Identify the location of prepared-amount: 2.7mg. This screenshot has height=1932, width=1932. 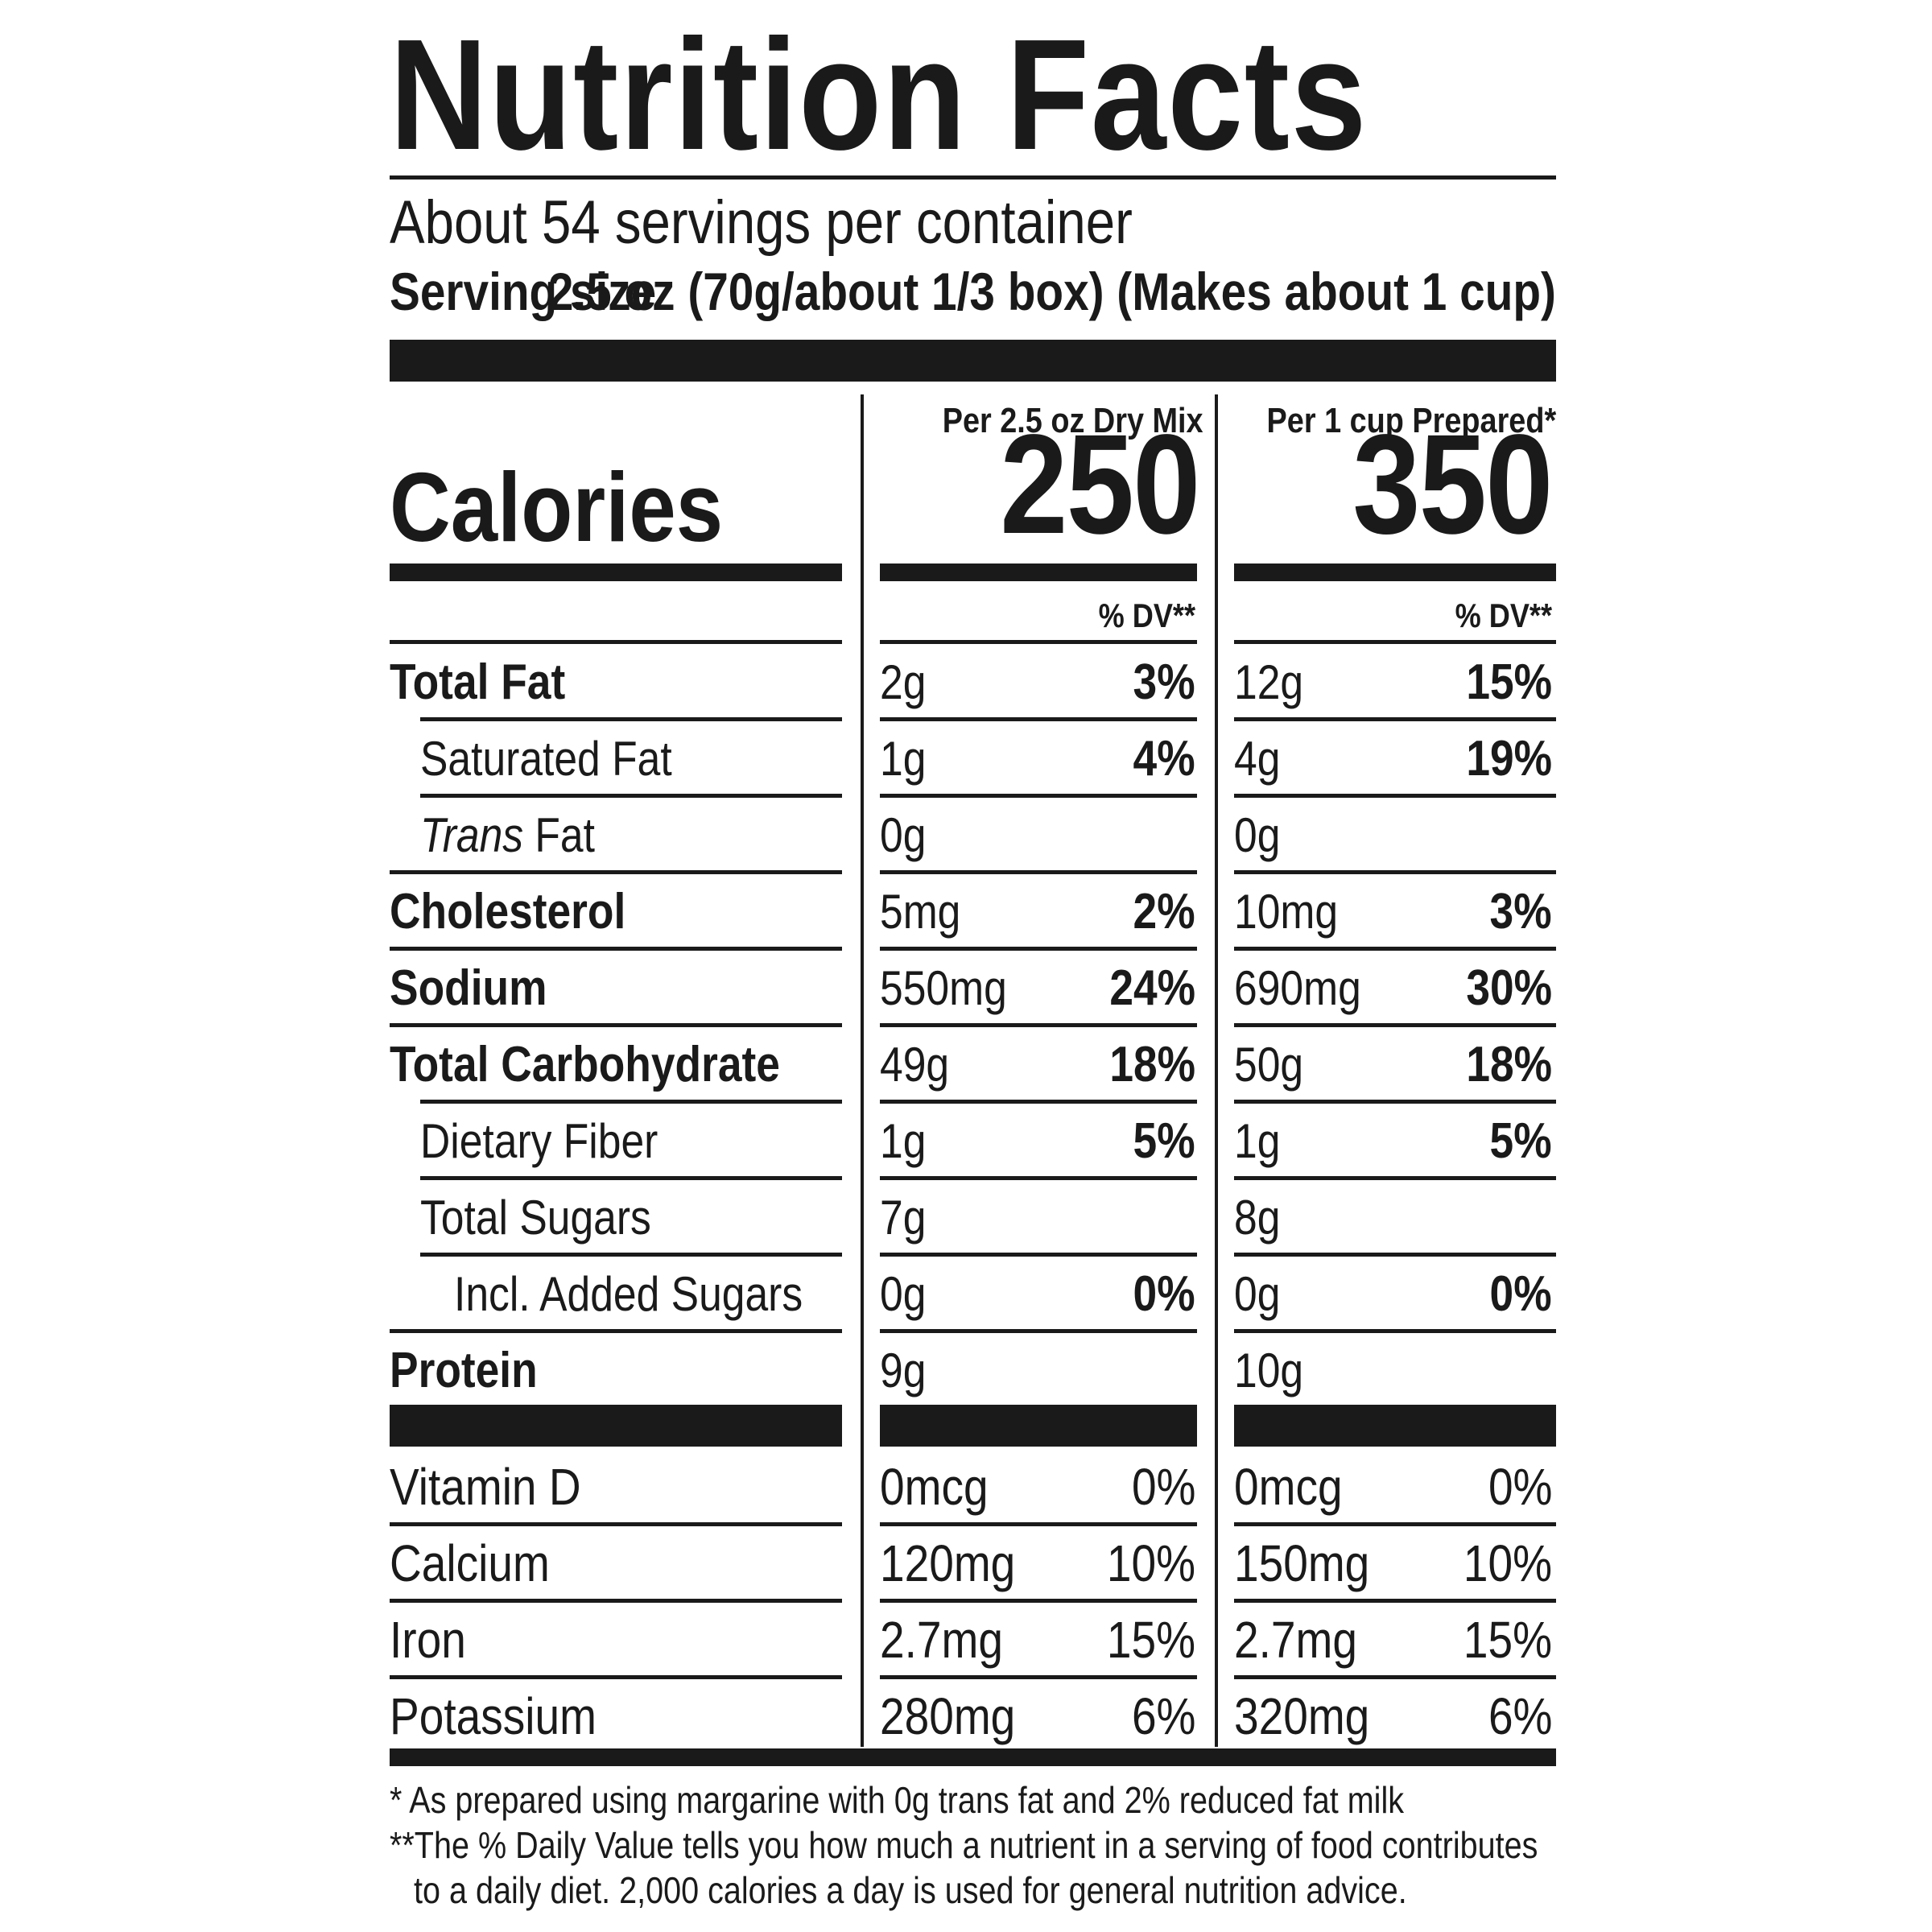
(1295, 1640).